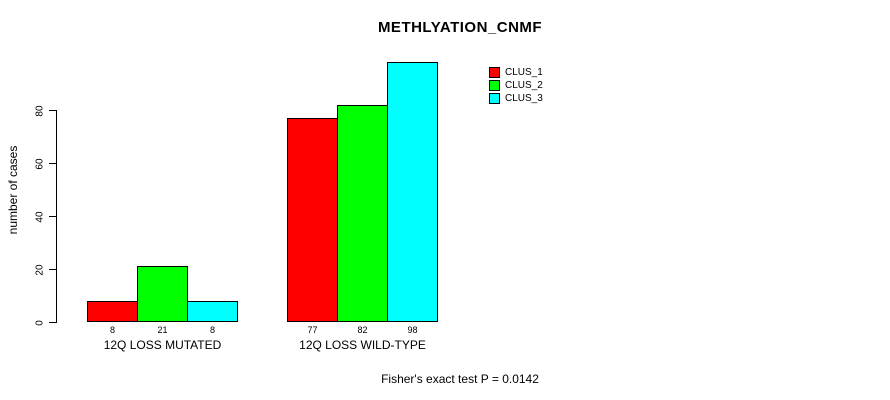 The image size is (890, 400). Describe the element at coordinates (40, 216) in the screenshot. I see `y-tick-label: 40` at that location.